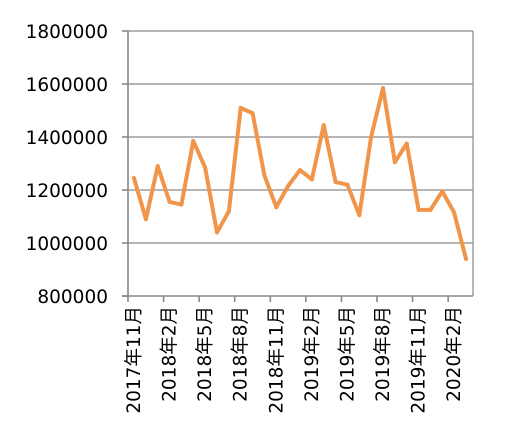 The image size is (517, 434). I want to click on x-tick-label: 2019年5月, so click(347, 354).